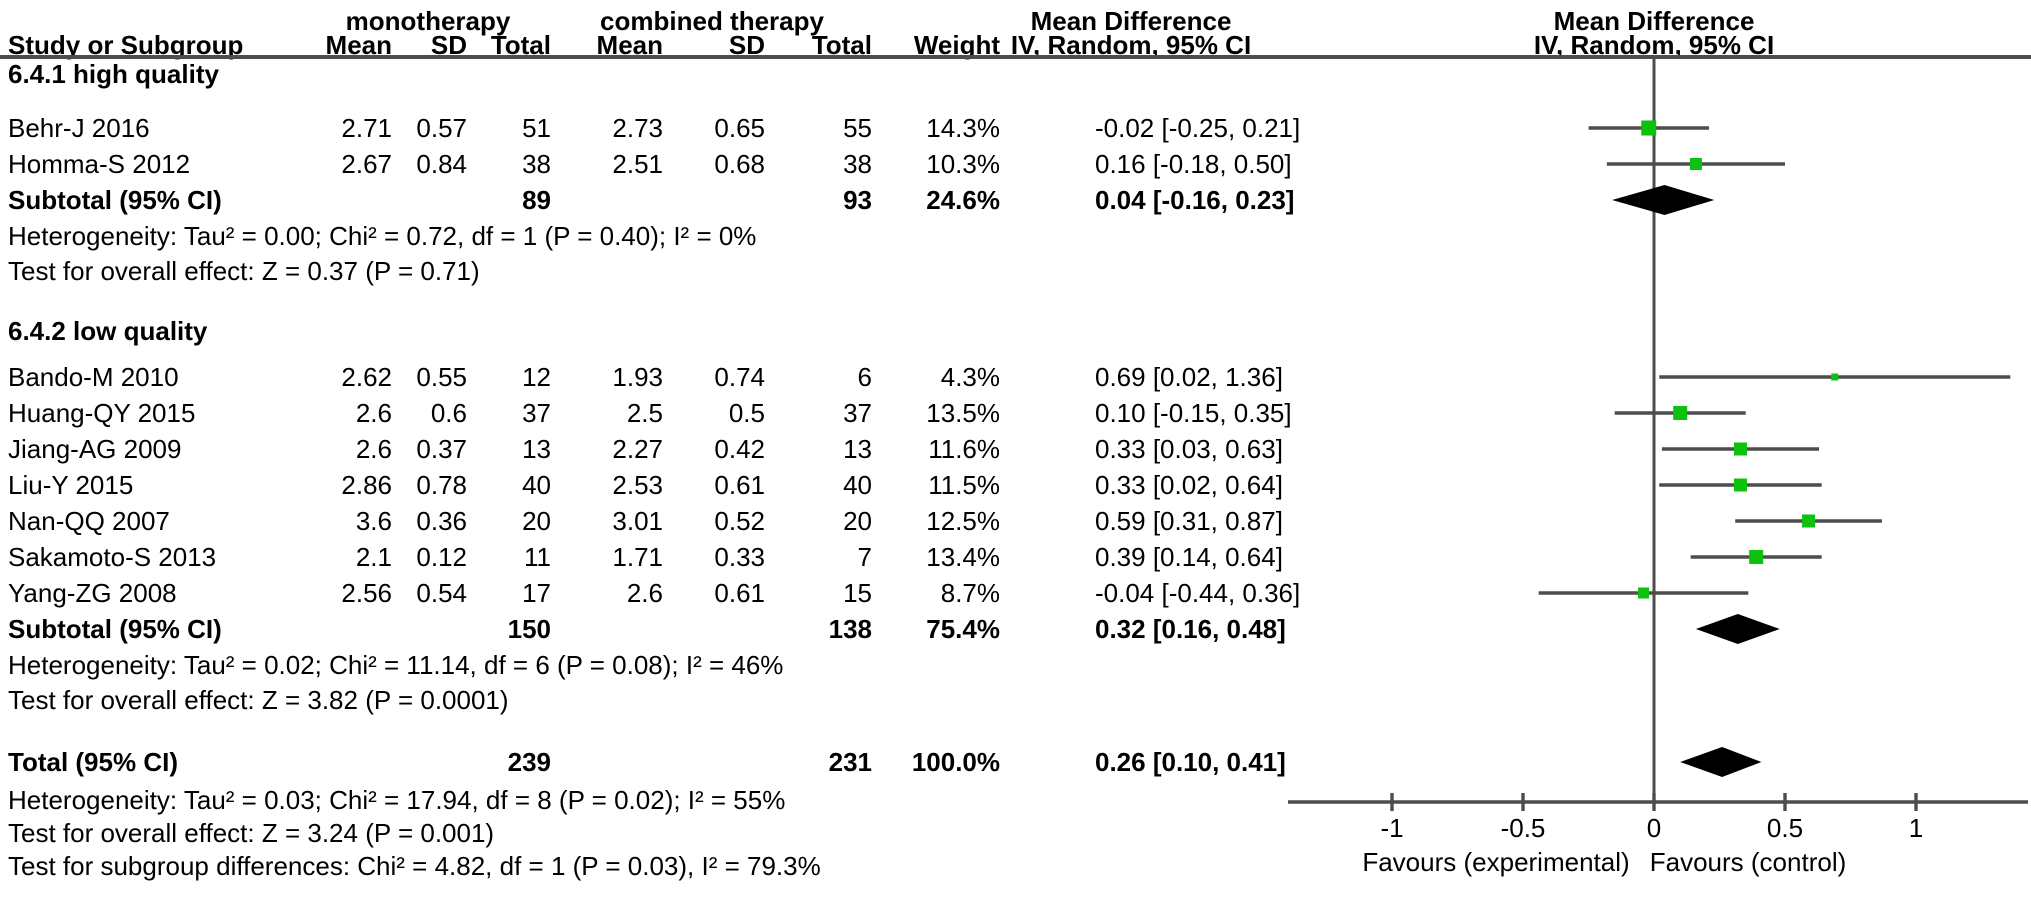  I want to click on cell-total-monotherapy: 20, so click(536, 521).